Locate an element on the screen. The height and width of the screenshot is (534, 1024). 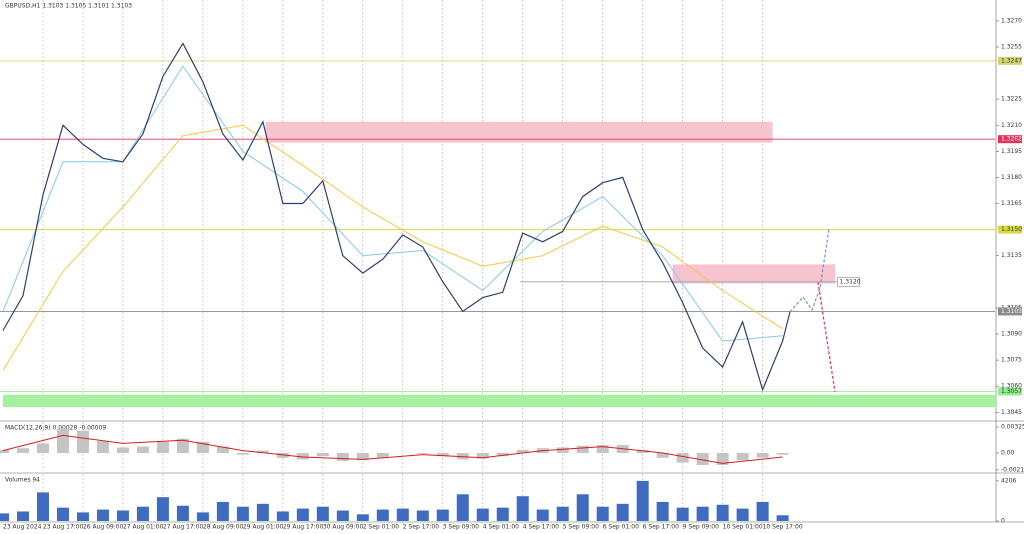
x-tick-label: 29 Aug 17:00 is located at coordinates (303, 527).